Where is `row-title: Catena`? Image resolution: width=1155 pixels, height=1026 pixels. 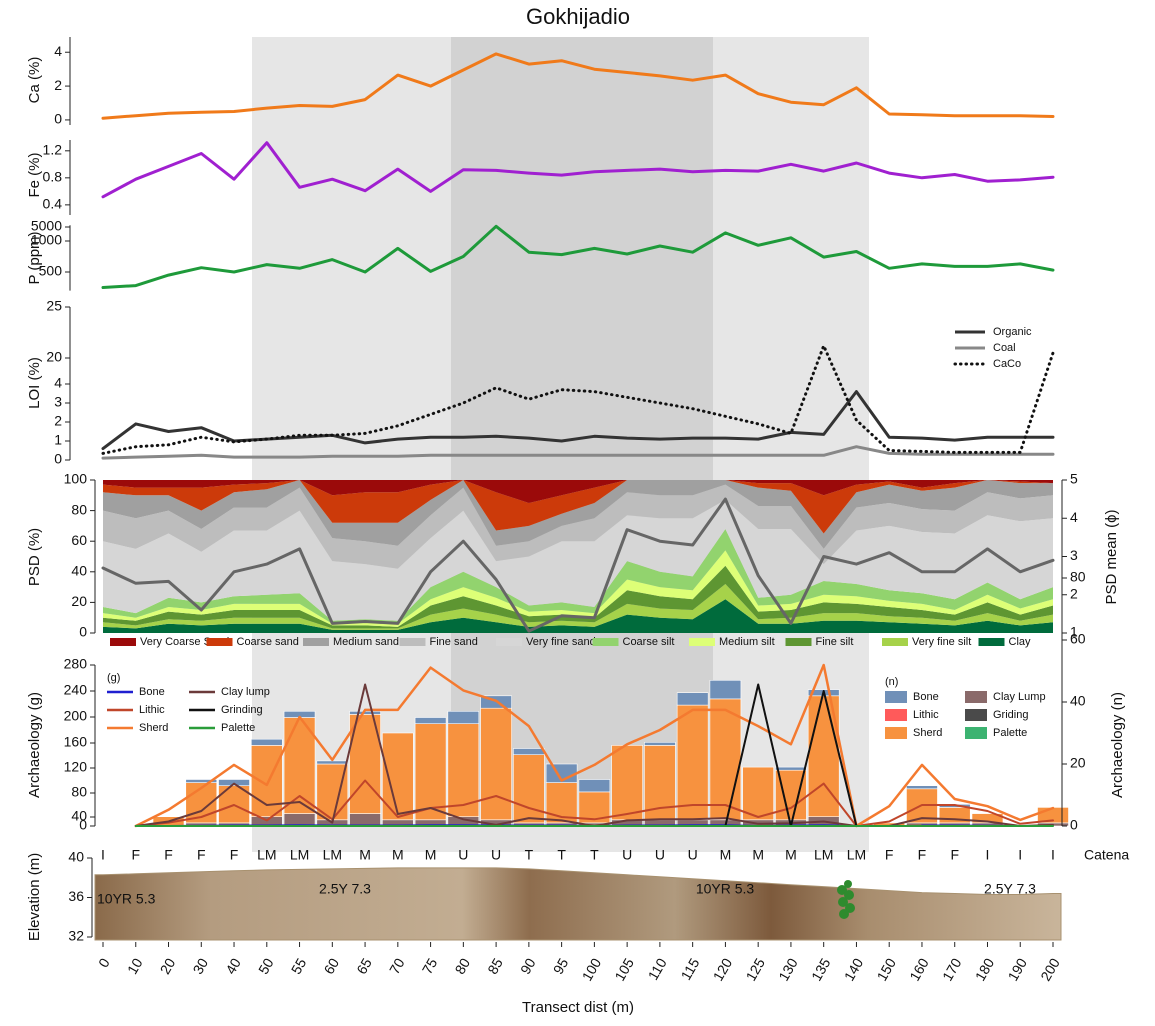
row-title: Catena is located at coordinates (1106, 855).